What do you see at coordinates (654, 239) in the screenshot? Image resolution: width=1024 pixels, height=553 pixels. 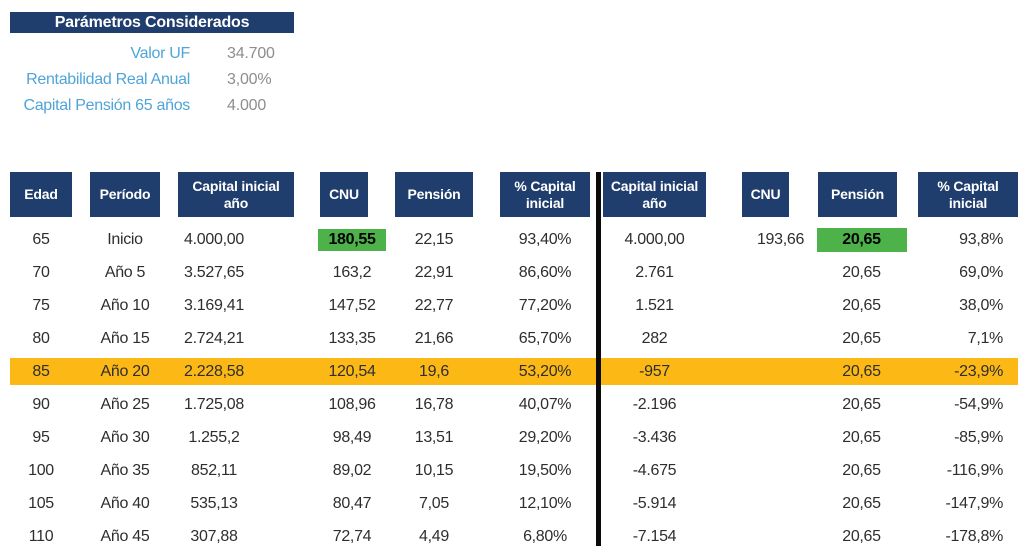 I see `cell-capital-inicial-right: 4.000,00` at bounding box center [654, 239].